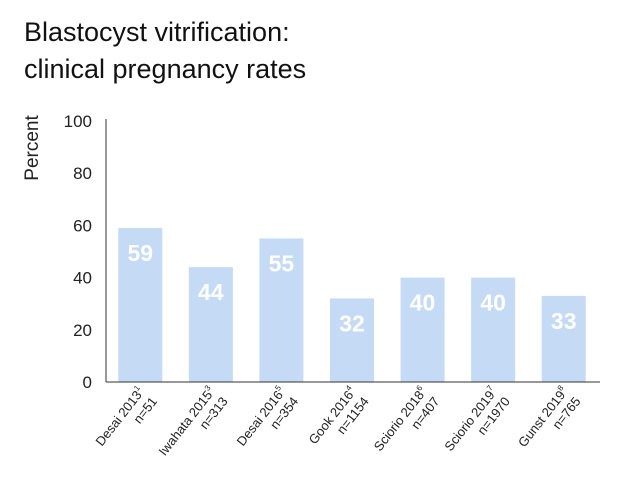 The width and height of the screenshot is (628, 500). I want to click on data-label: 59, so click(140, 253).